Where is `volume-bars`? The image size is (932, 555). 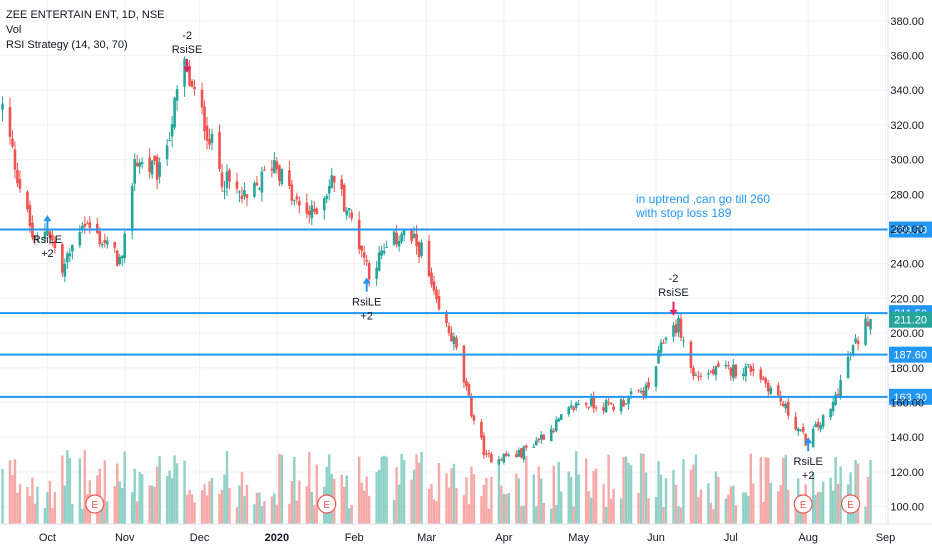
volume-bars is located at coordinates (436, 487).